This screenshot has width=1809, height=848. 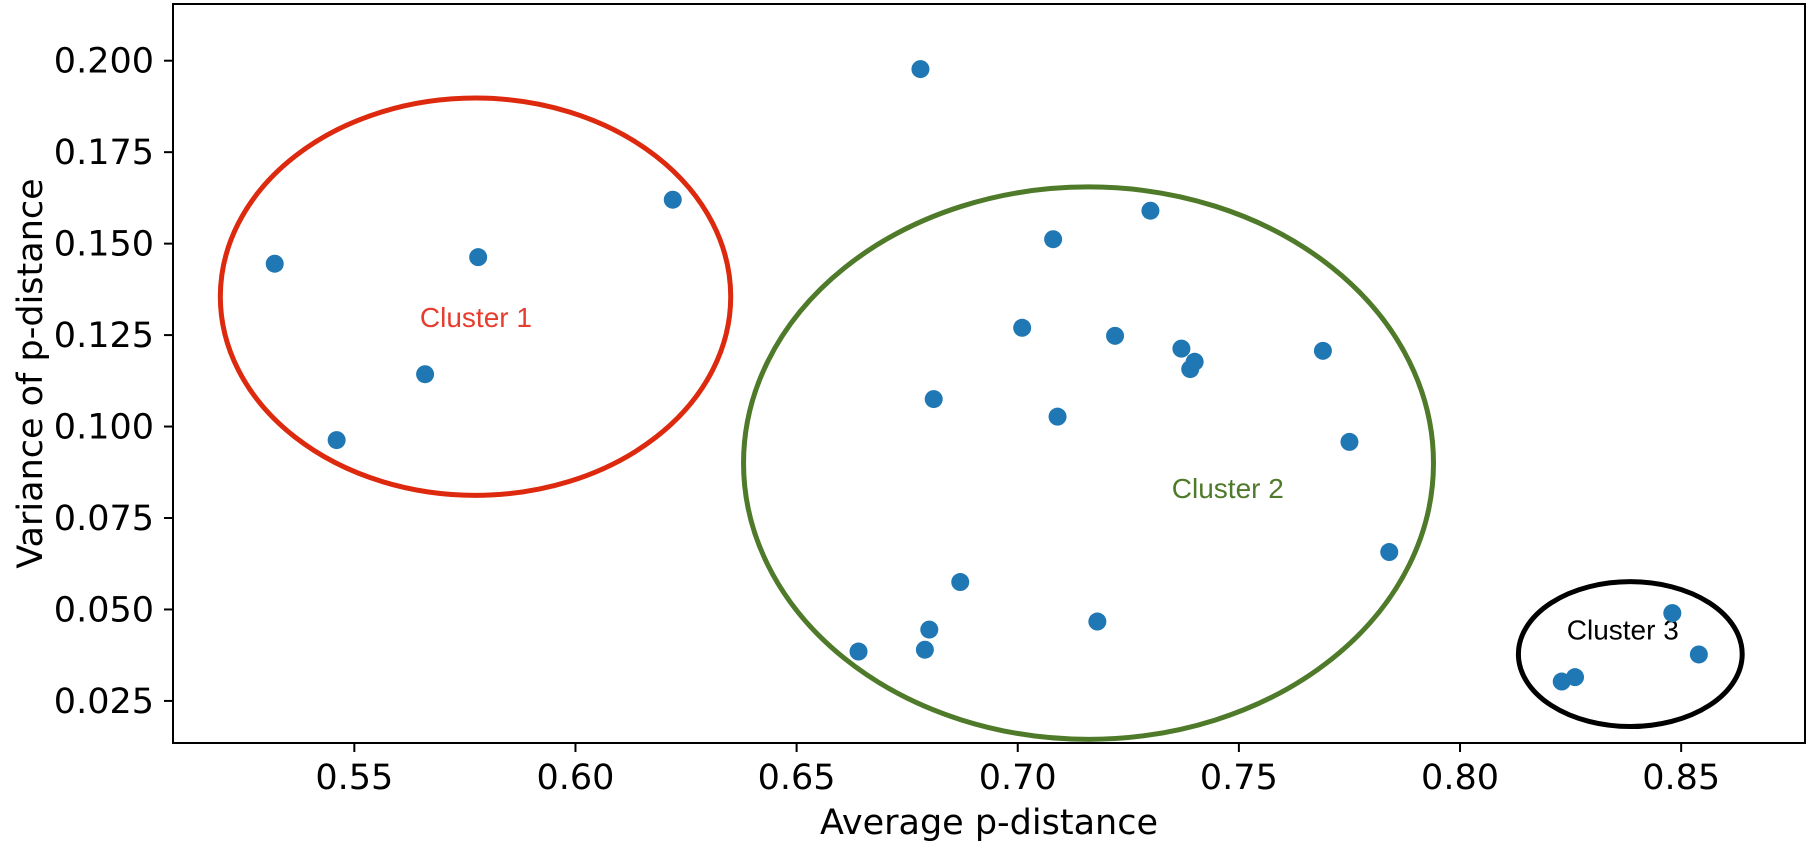 What do you see at coordinates (1239, 778) in the screenshot?
I see `x-tick-label: 0.75` at bounding box center [1239, 778].